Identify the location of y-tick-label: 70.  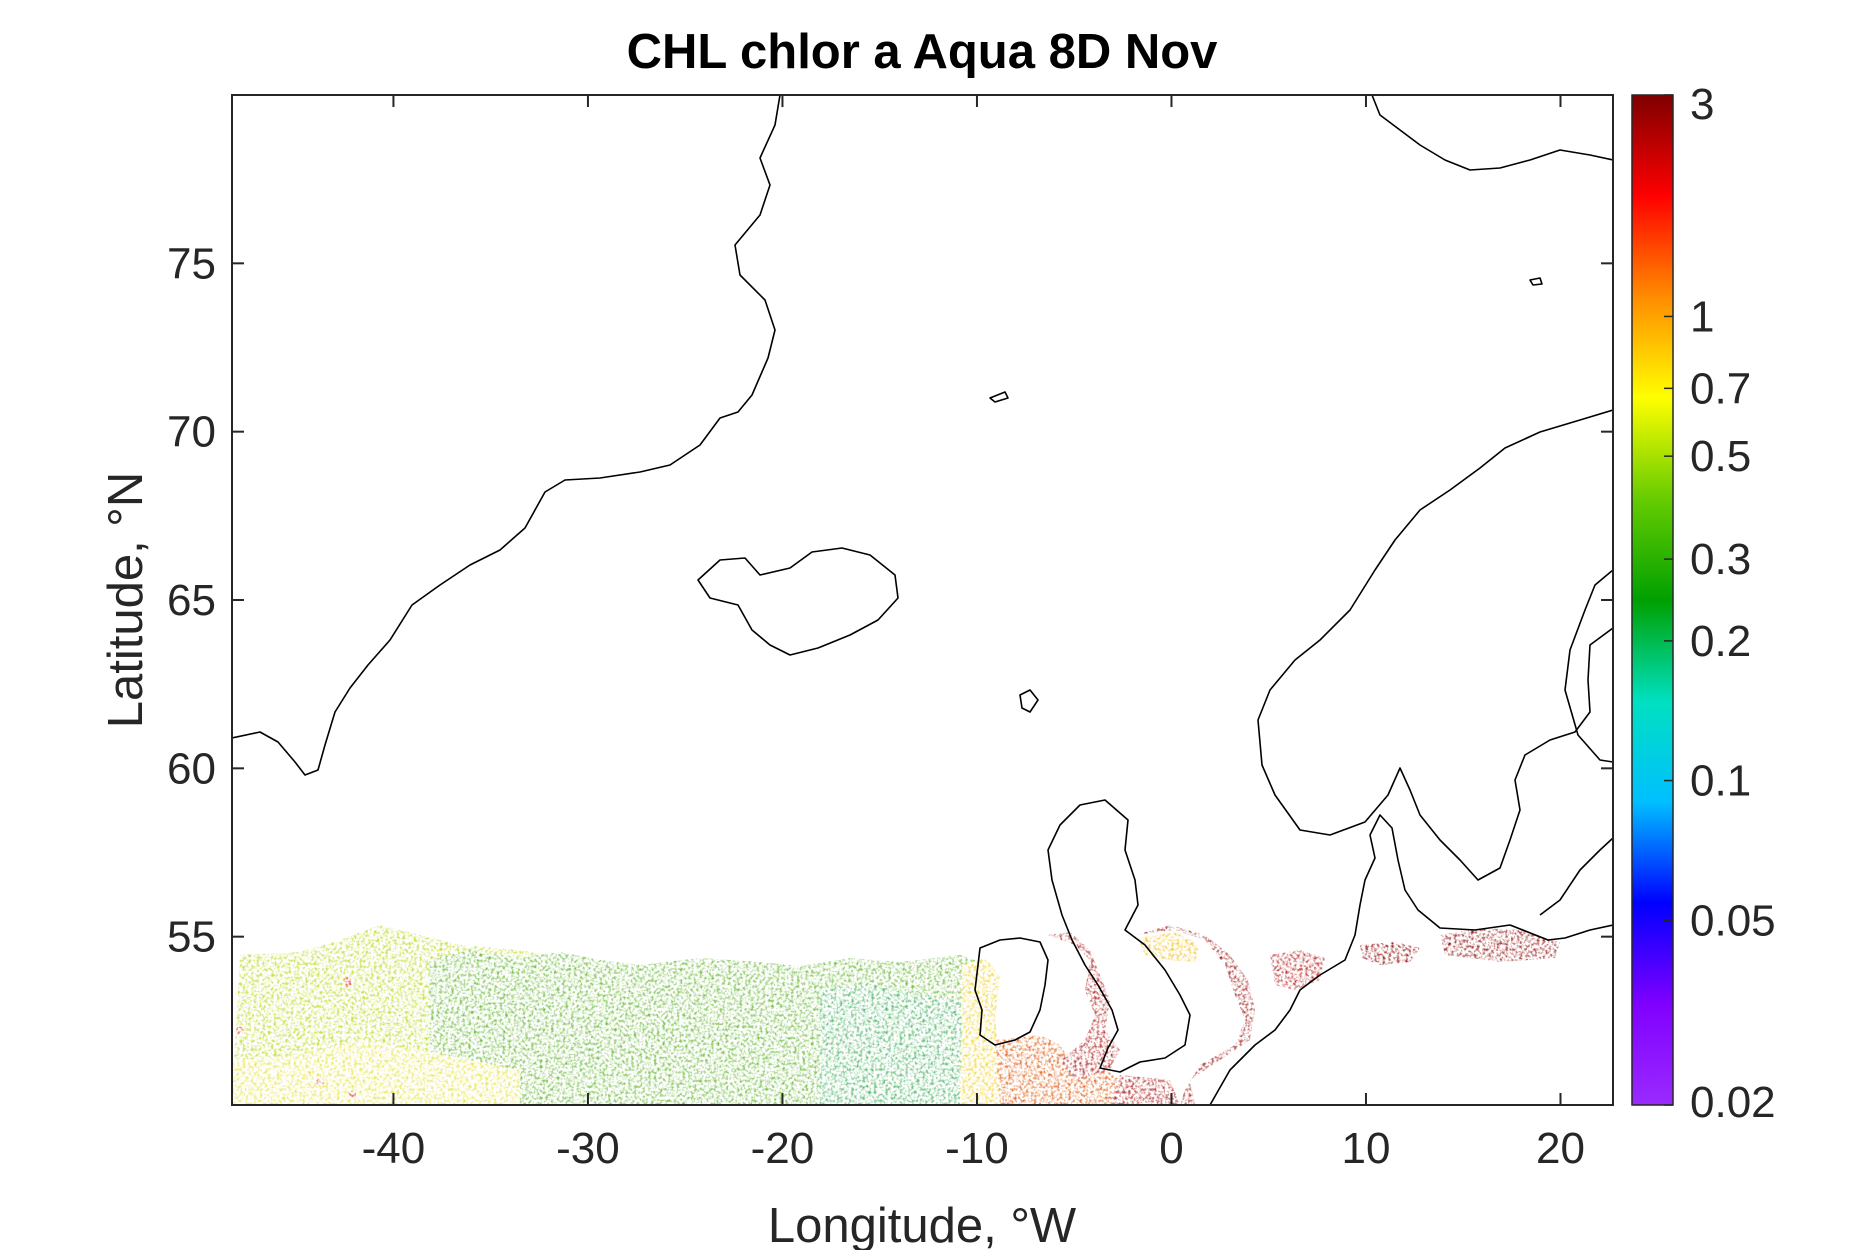
(191, 432).